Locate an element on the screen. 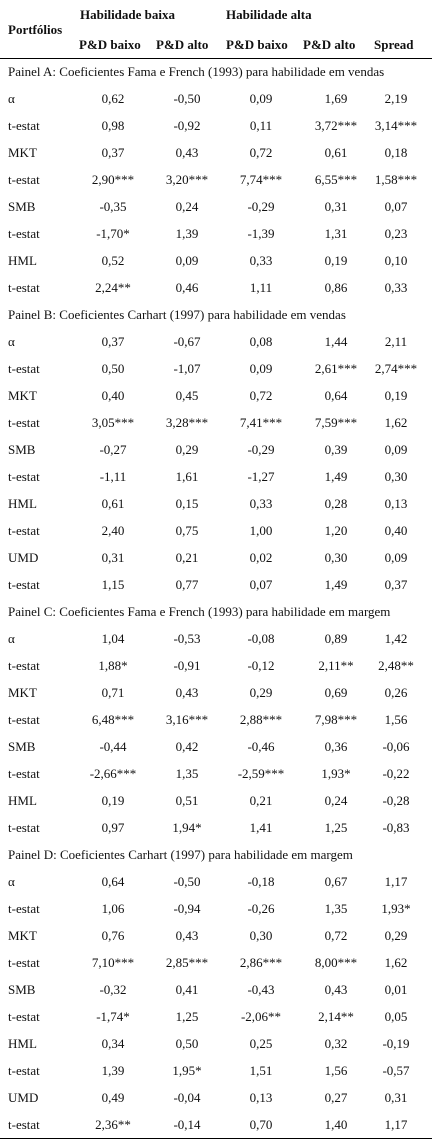  table-cell: -0,06 is located at coordinates (396, 746).